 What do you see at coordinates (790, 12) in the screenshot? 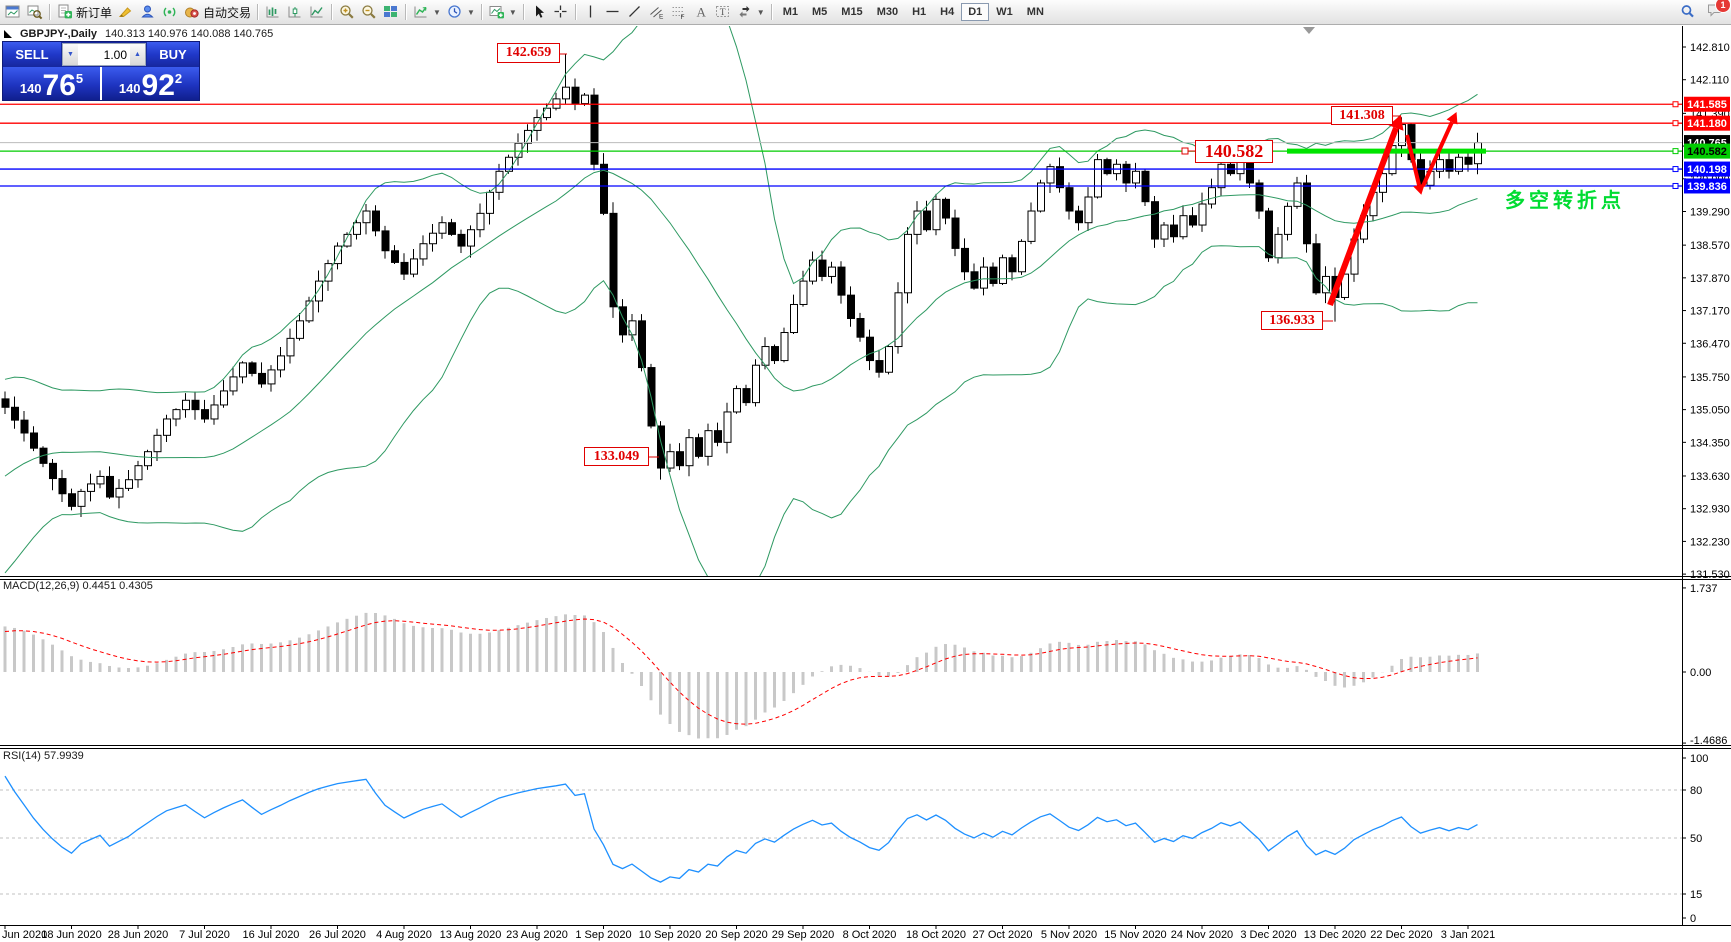
I see `timeframe-m1-button: M1` at bounding box center [790, 12].